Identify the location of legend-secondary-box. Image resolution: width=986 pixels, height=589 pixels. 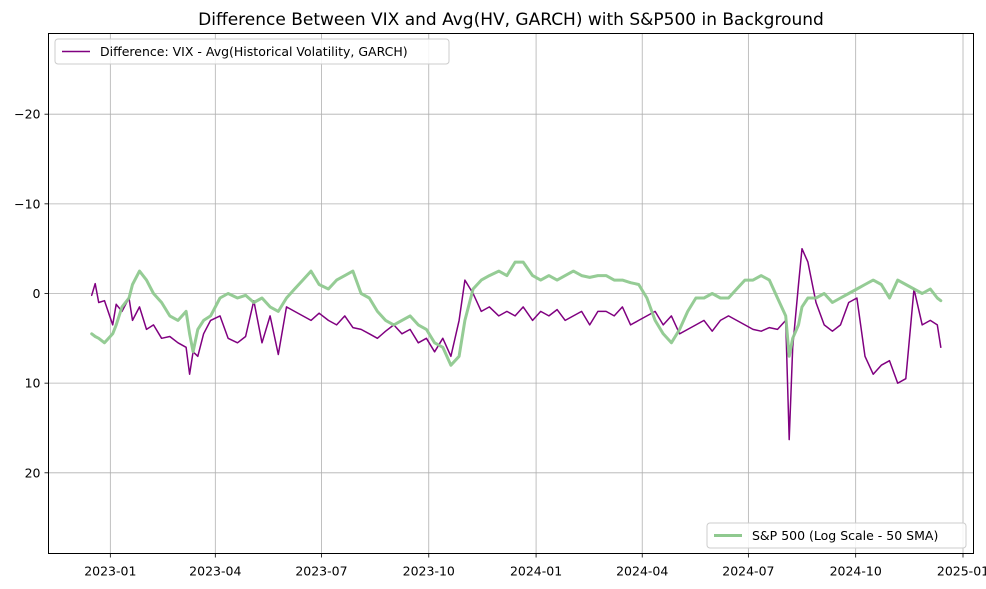
(836, 535).